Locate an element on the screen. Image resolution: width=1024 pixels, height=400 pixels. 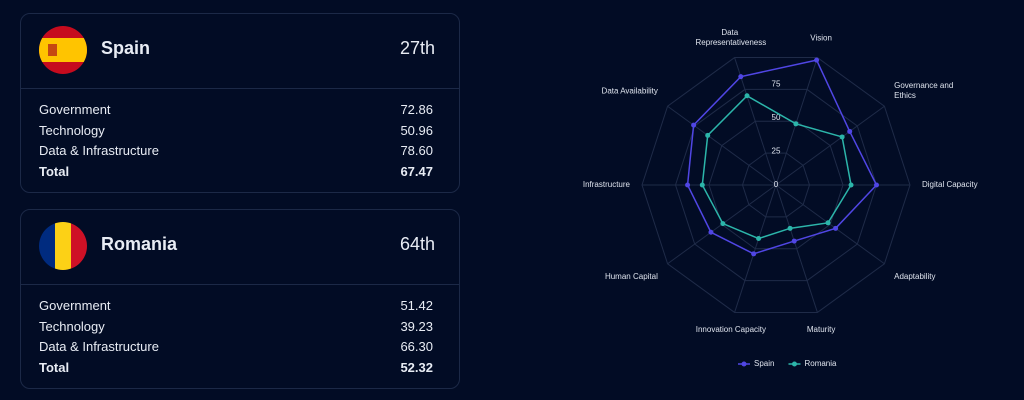
score-row: Total 52.32 is located at coordinates (236, 370).